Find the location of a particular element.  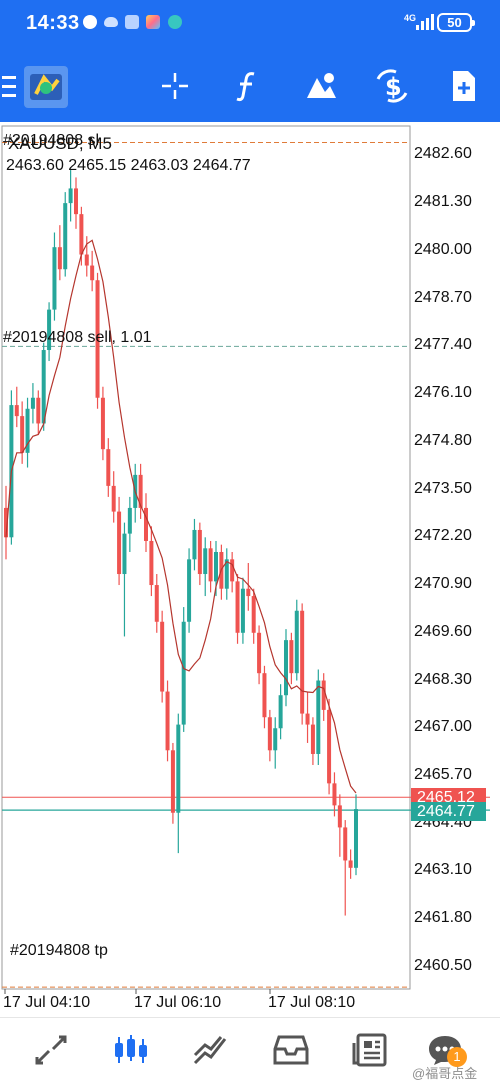

battery-indicator: 50 is located at coordinates (456, 22).